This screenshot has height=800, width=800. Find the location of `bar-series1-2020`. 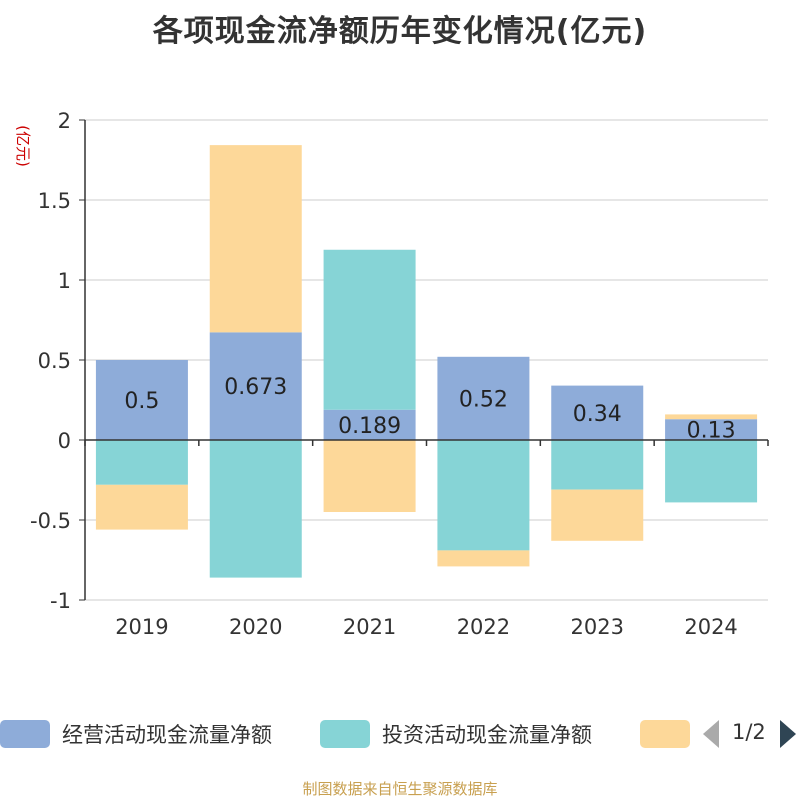

bar-series1-2020 is located at coordinates (255, 509).